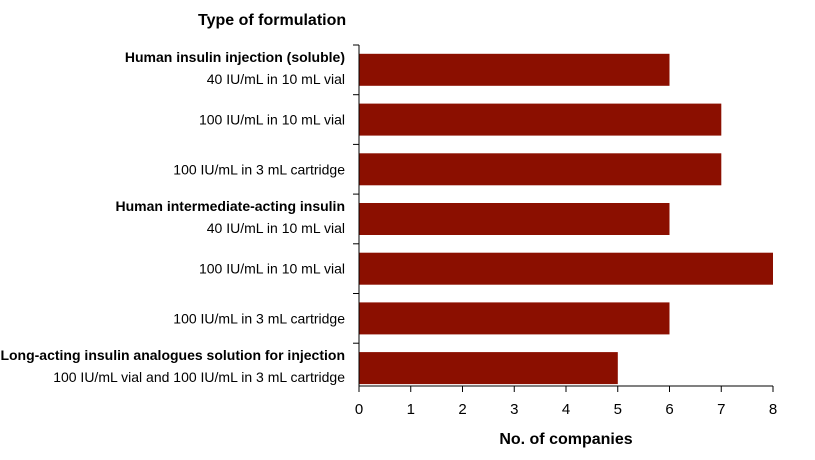 The image size is (815, 460). Describe the element at coordinates (276, 228) in the screenshot. I see `category-label-4: 40 IU/mL in 10 mL vial` at that location.